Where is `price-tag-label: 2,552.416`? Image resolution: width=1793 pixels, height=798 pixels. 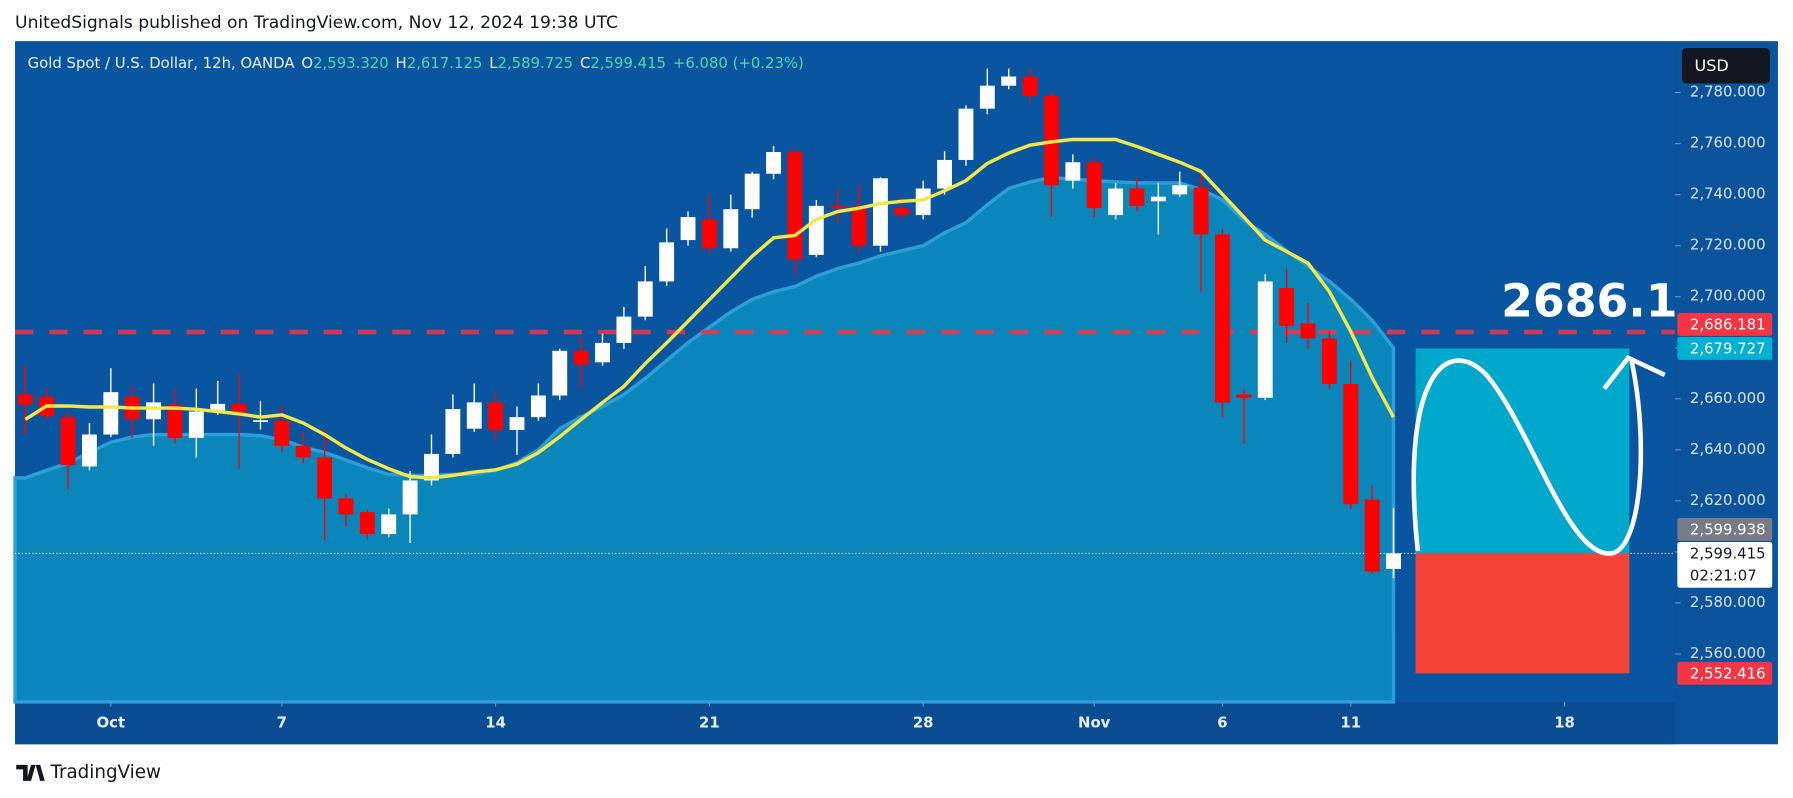 price-tag-label: 2,552.416 is located at coordinates (1728, 673).